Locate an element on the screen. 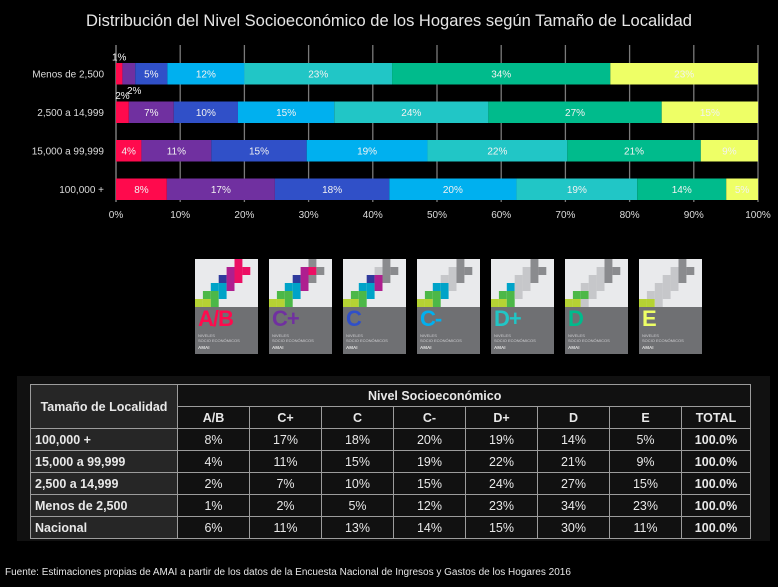  table-row: Nacional 6% 11% 13% 14% 15% 30% 11% 100.0% is located at coordinates (390, 527).